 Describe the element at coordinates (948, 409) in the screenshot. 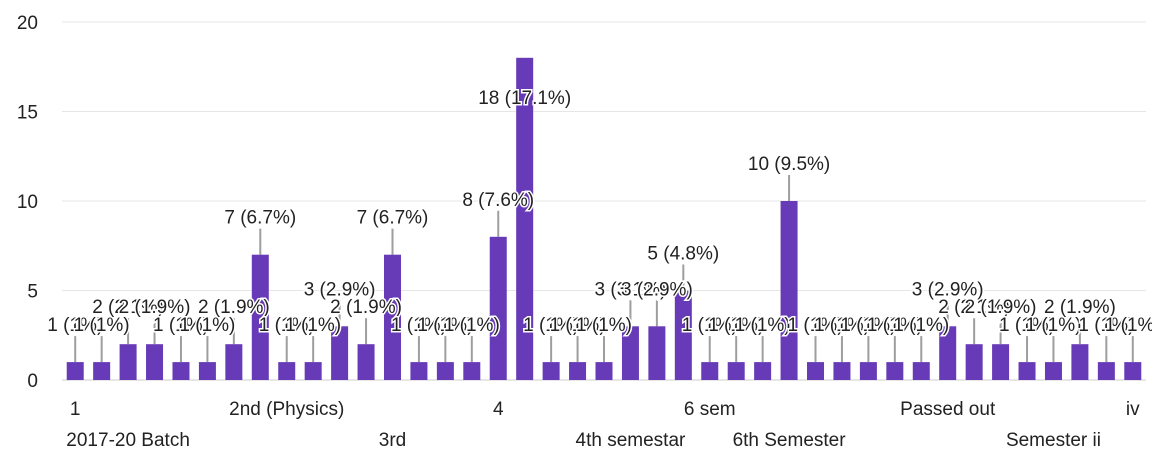

I see `x-tick-label: Passed out` at that location.